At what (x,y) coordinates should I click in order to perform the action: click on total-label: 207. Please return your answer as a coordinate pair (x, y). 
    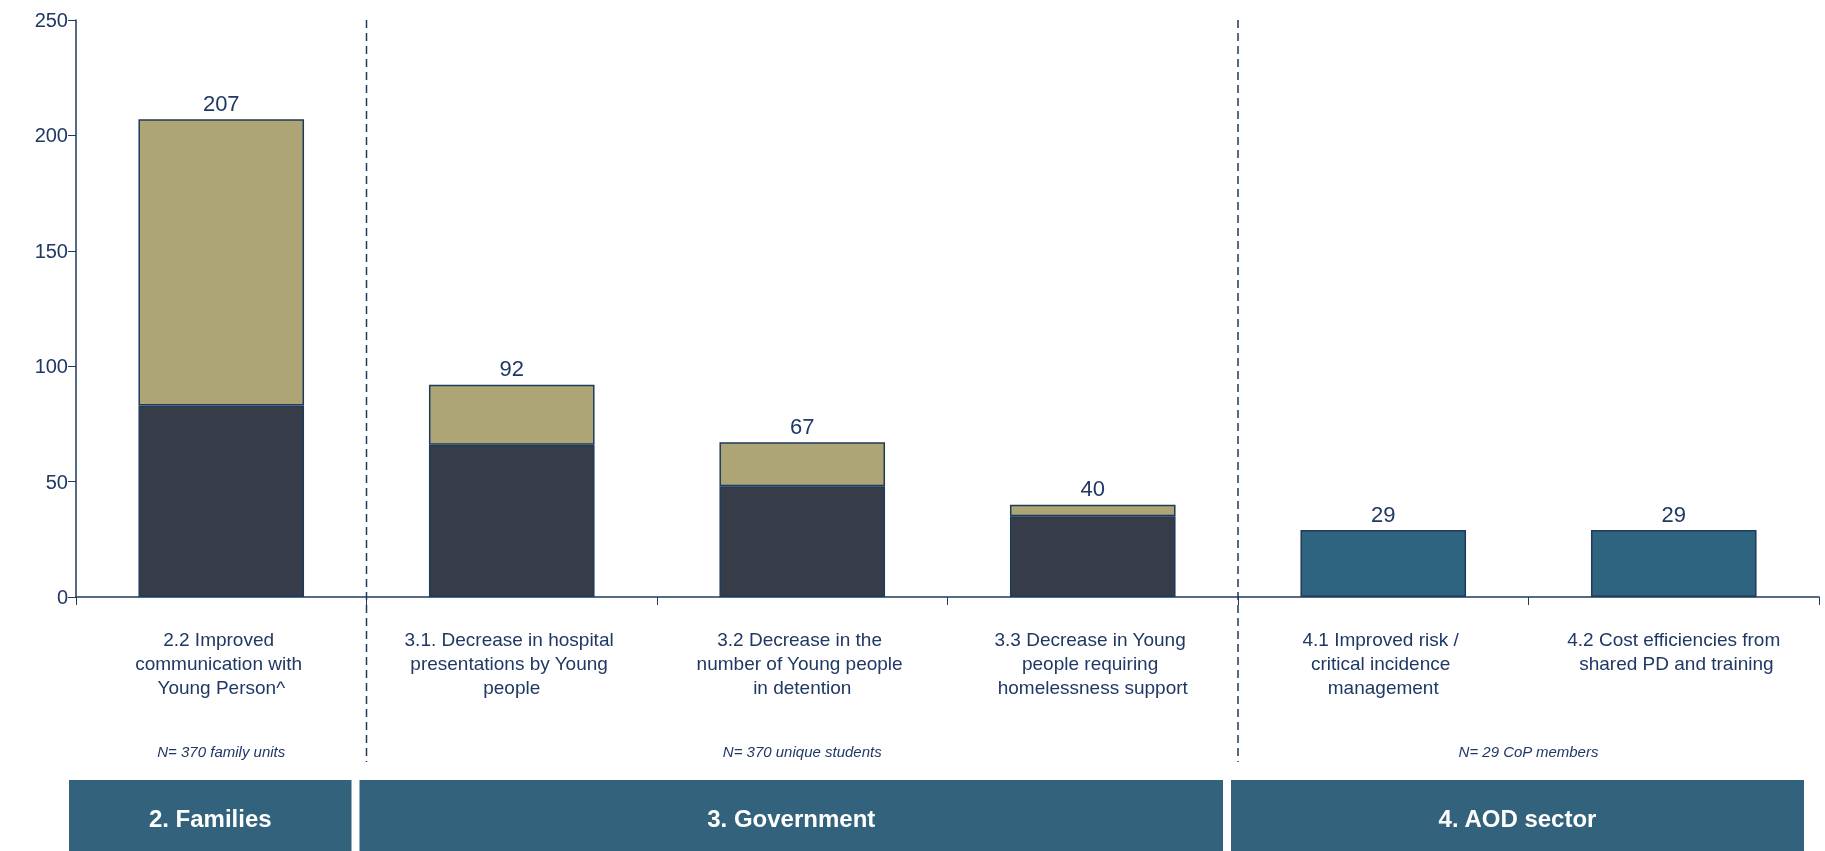
    Looking at the image, I should click on (221, 103).